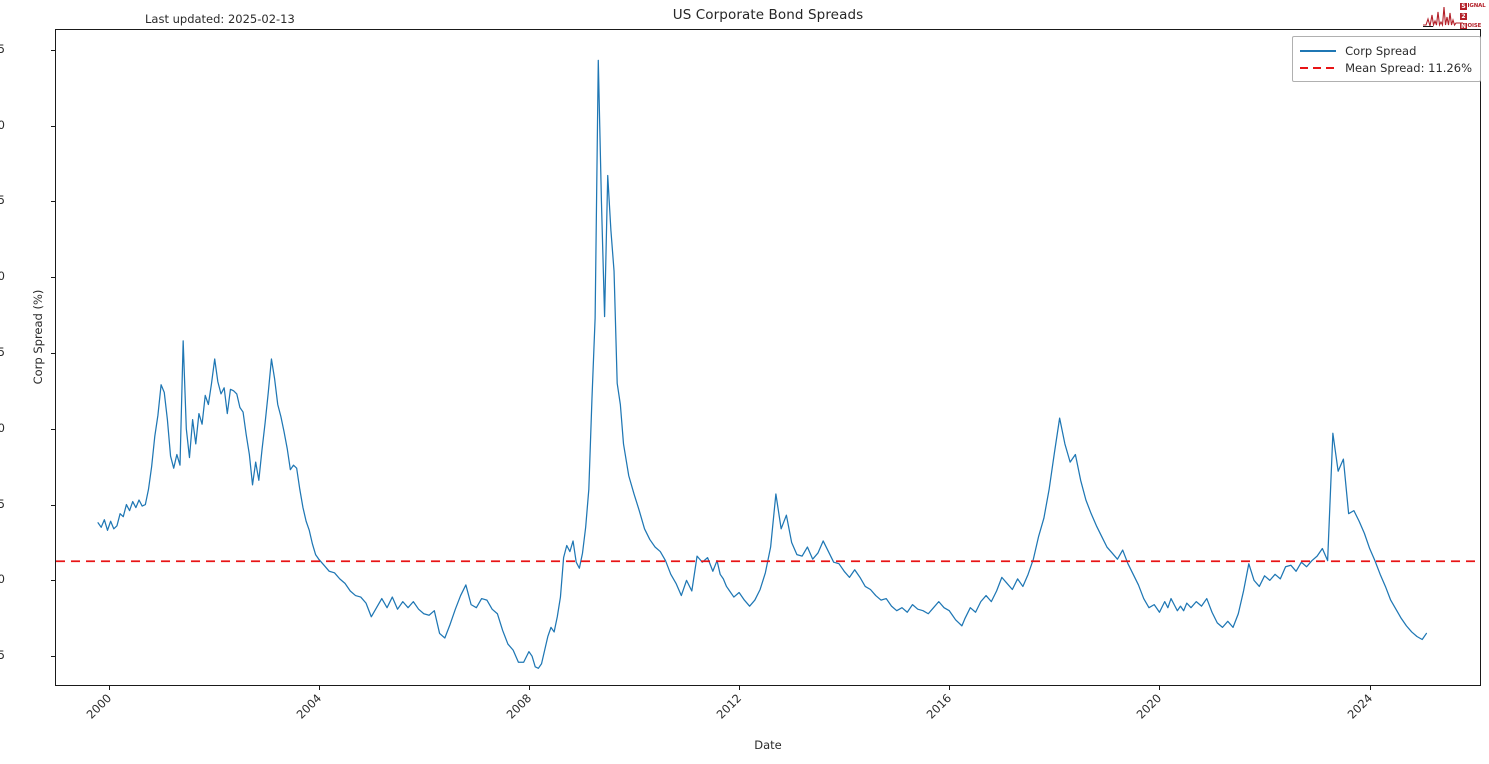 This screenshot has height=764, width=1489. What do you see at coordinates (740, 688) in the screenshot?
I see `x-tick-mark-2012` at bounding box center [740, 688].